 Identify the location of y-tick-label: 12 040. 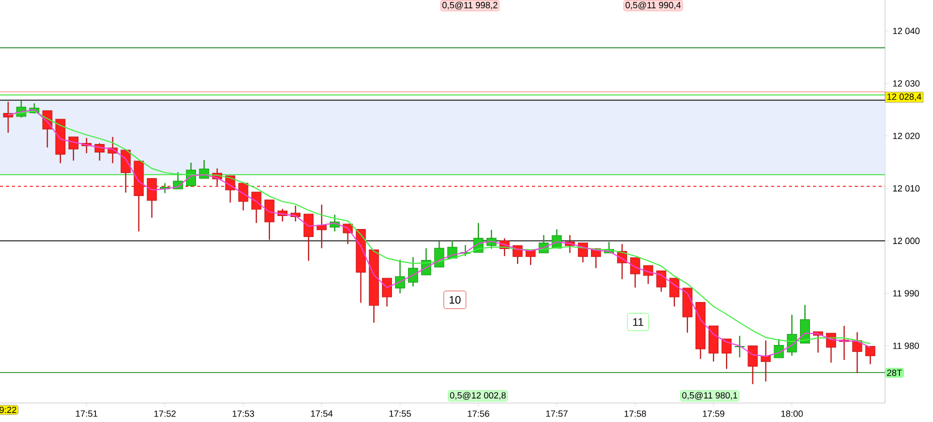
(906, 31).